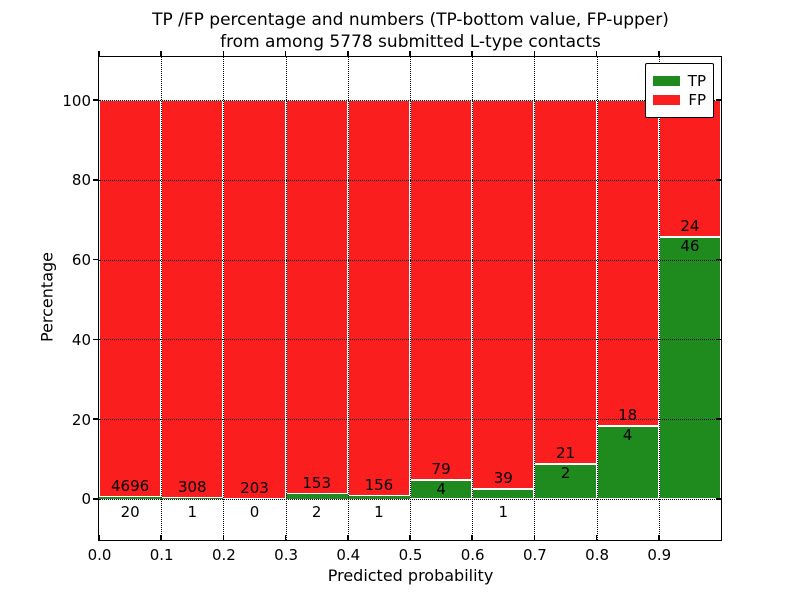 The width and height of the screenshot is (800, 600). What do you see at coordinates (130, 511) in the screenshot?
I see `tp-count-label: 20` at bounding box center [130, 511].